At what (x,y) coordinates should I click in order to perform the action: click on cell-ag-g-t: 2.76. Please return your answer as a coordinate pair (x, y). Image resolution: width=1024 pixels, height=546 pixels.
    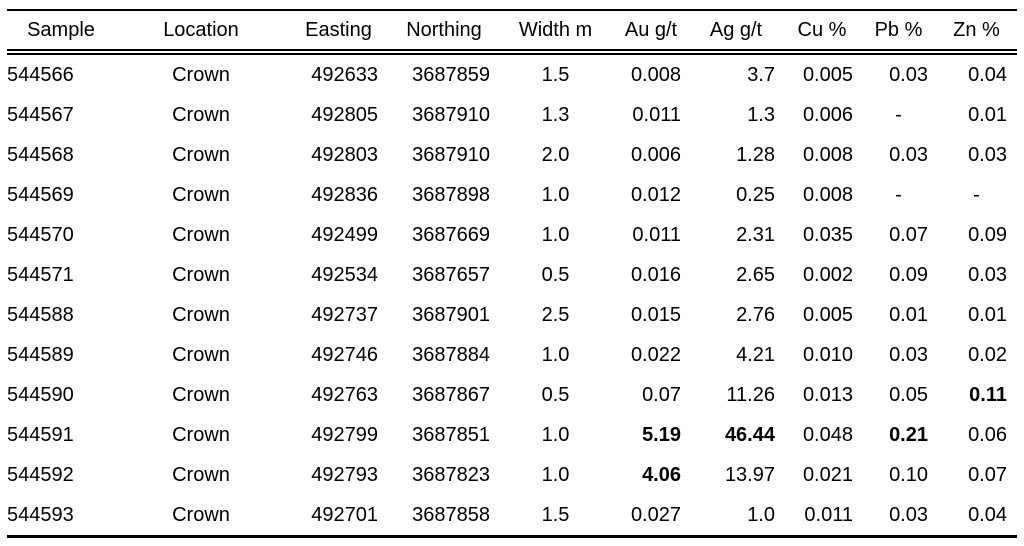
    Looking at the image, I should click on (755, 314).